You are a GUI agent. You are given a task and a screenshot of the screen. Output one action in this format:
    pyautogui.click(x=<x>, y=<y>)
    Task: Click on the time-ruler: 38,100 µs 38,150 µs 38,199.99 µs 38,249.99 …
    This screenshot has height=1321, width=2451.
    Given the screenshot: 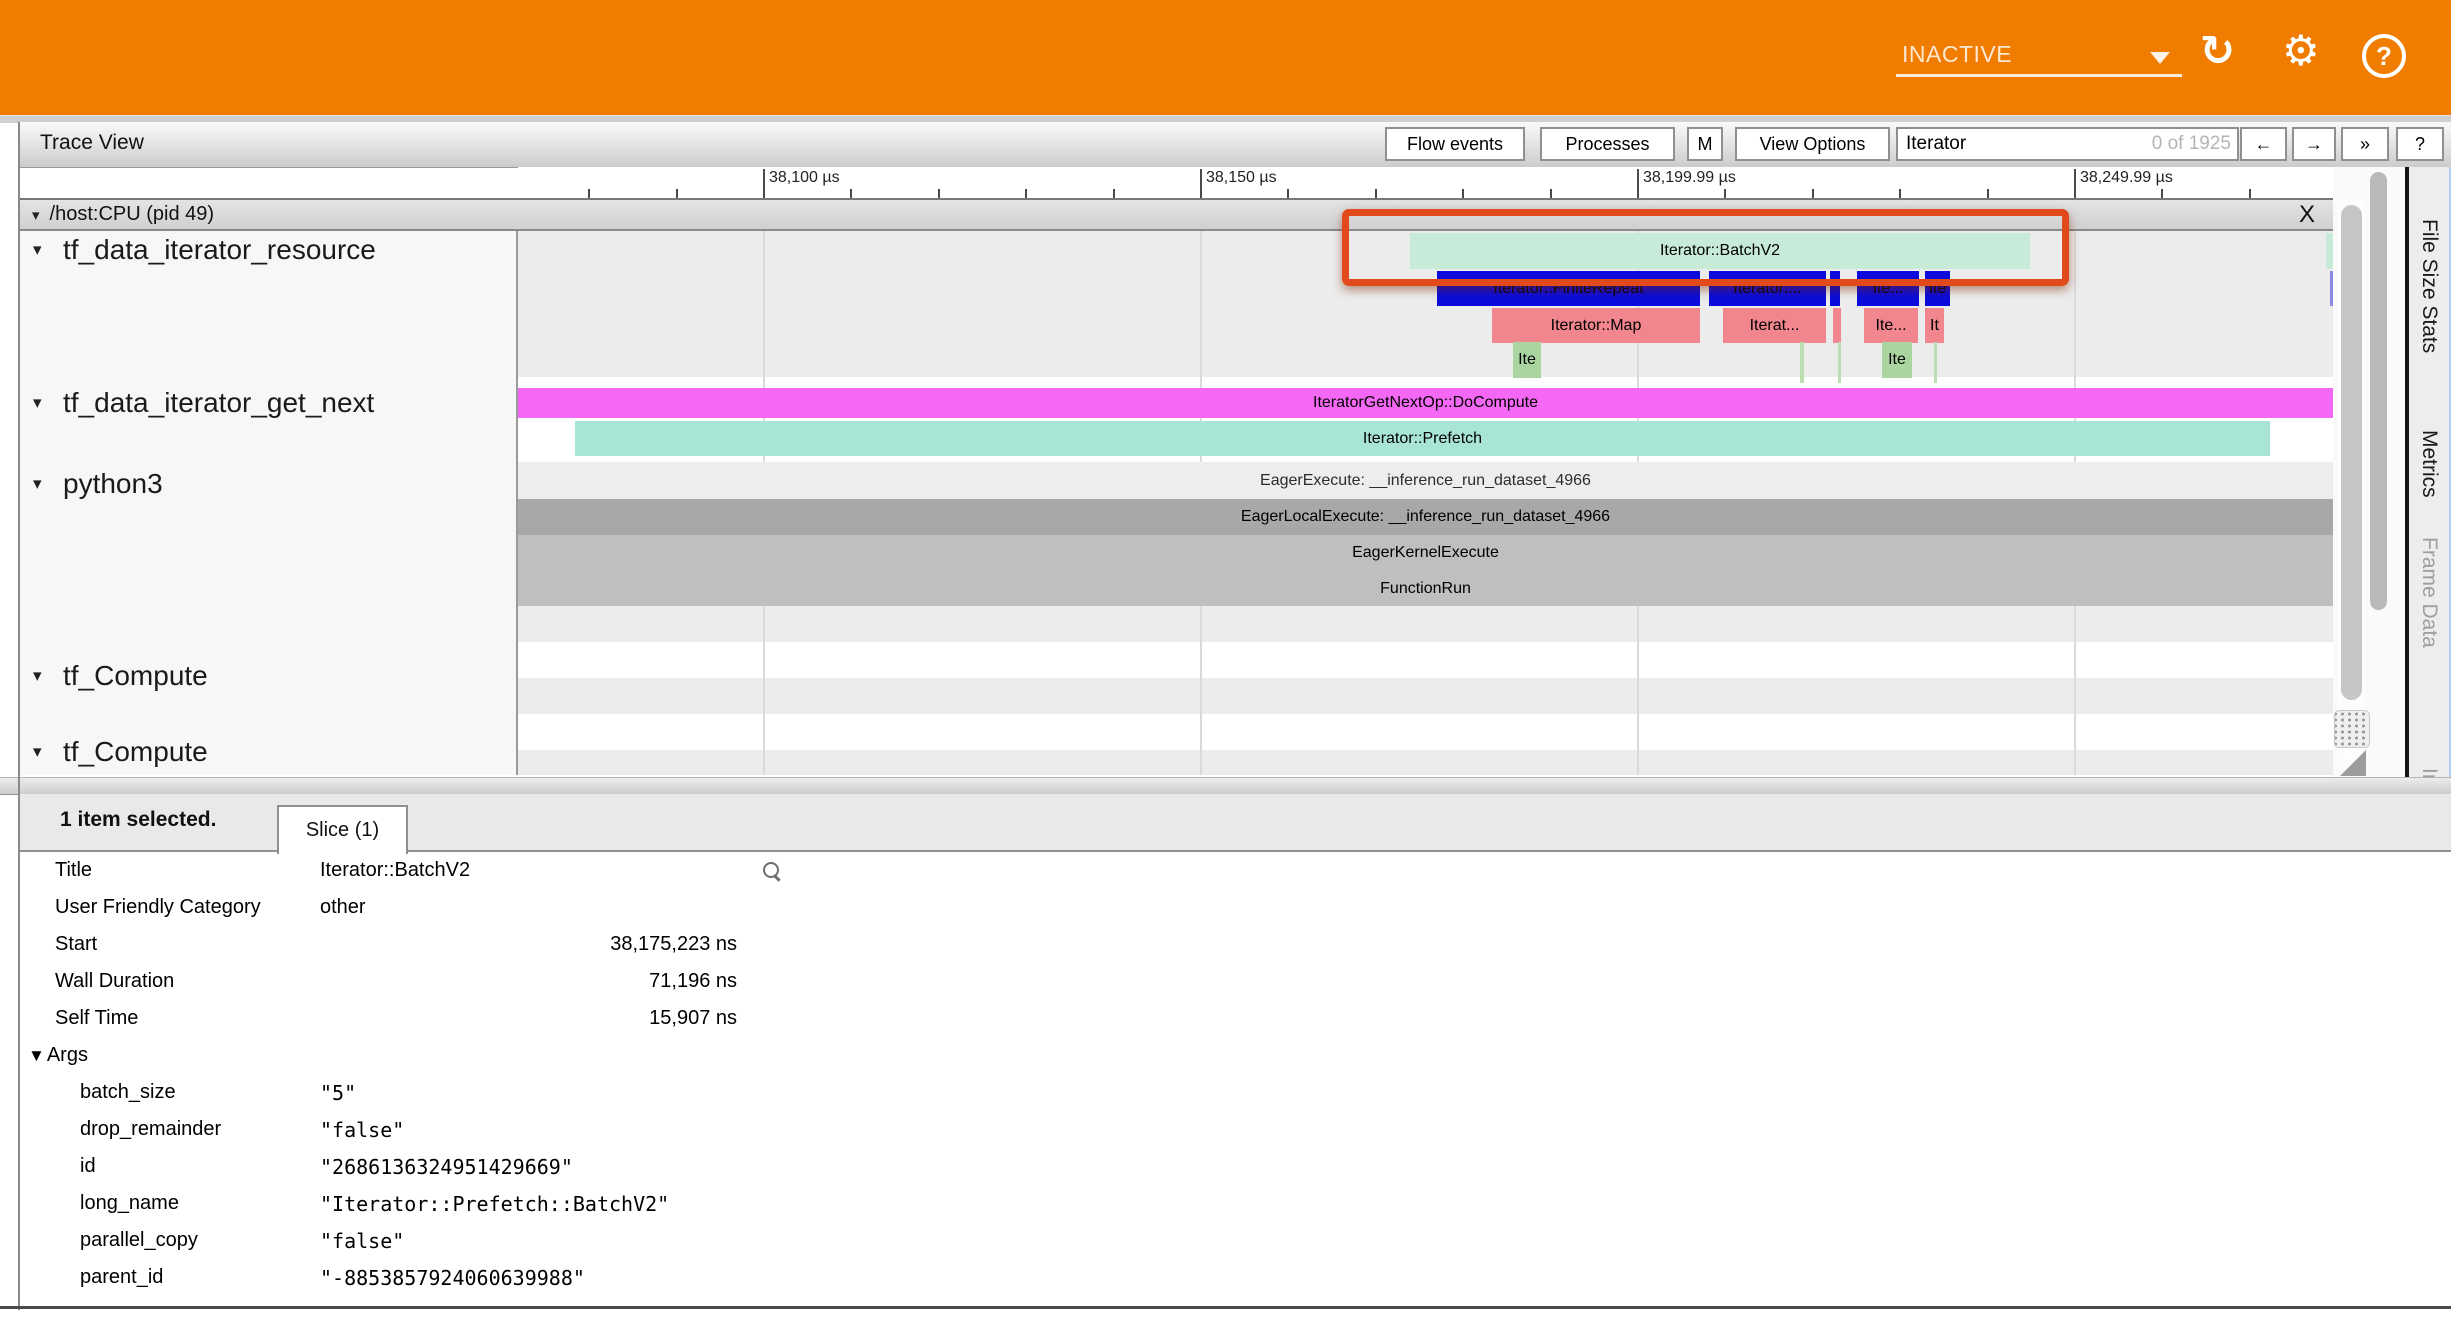 What is the action you would take?
    pyautogui.click(x=1425, y=182)
    